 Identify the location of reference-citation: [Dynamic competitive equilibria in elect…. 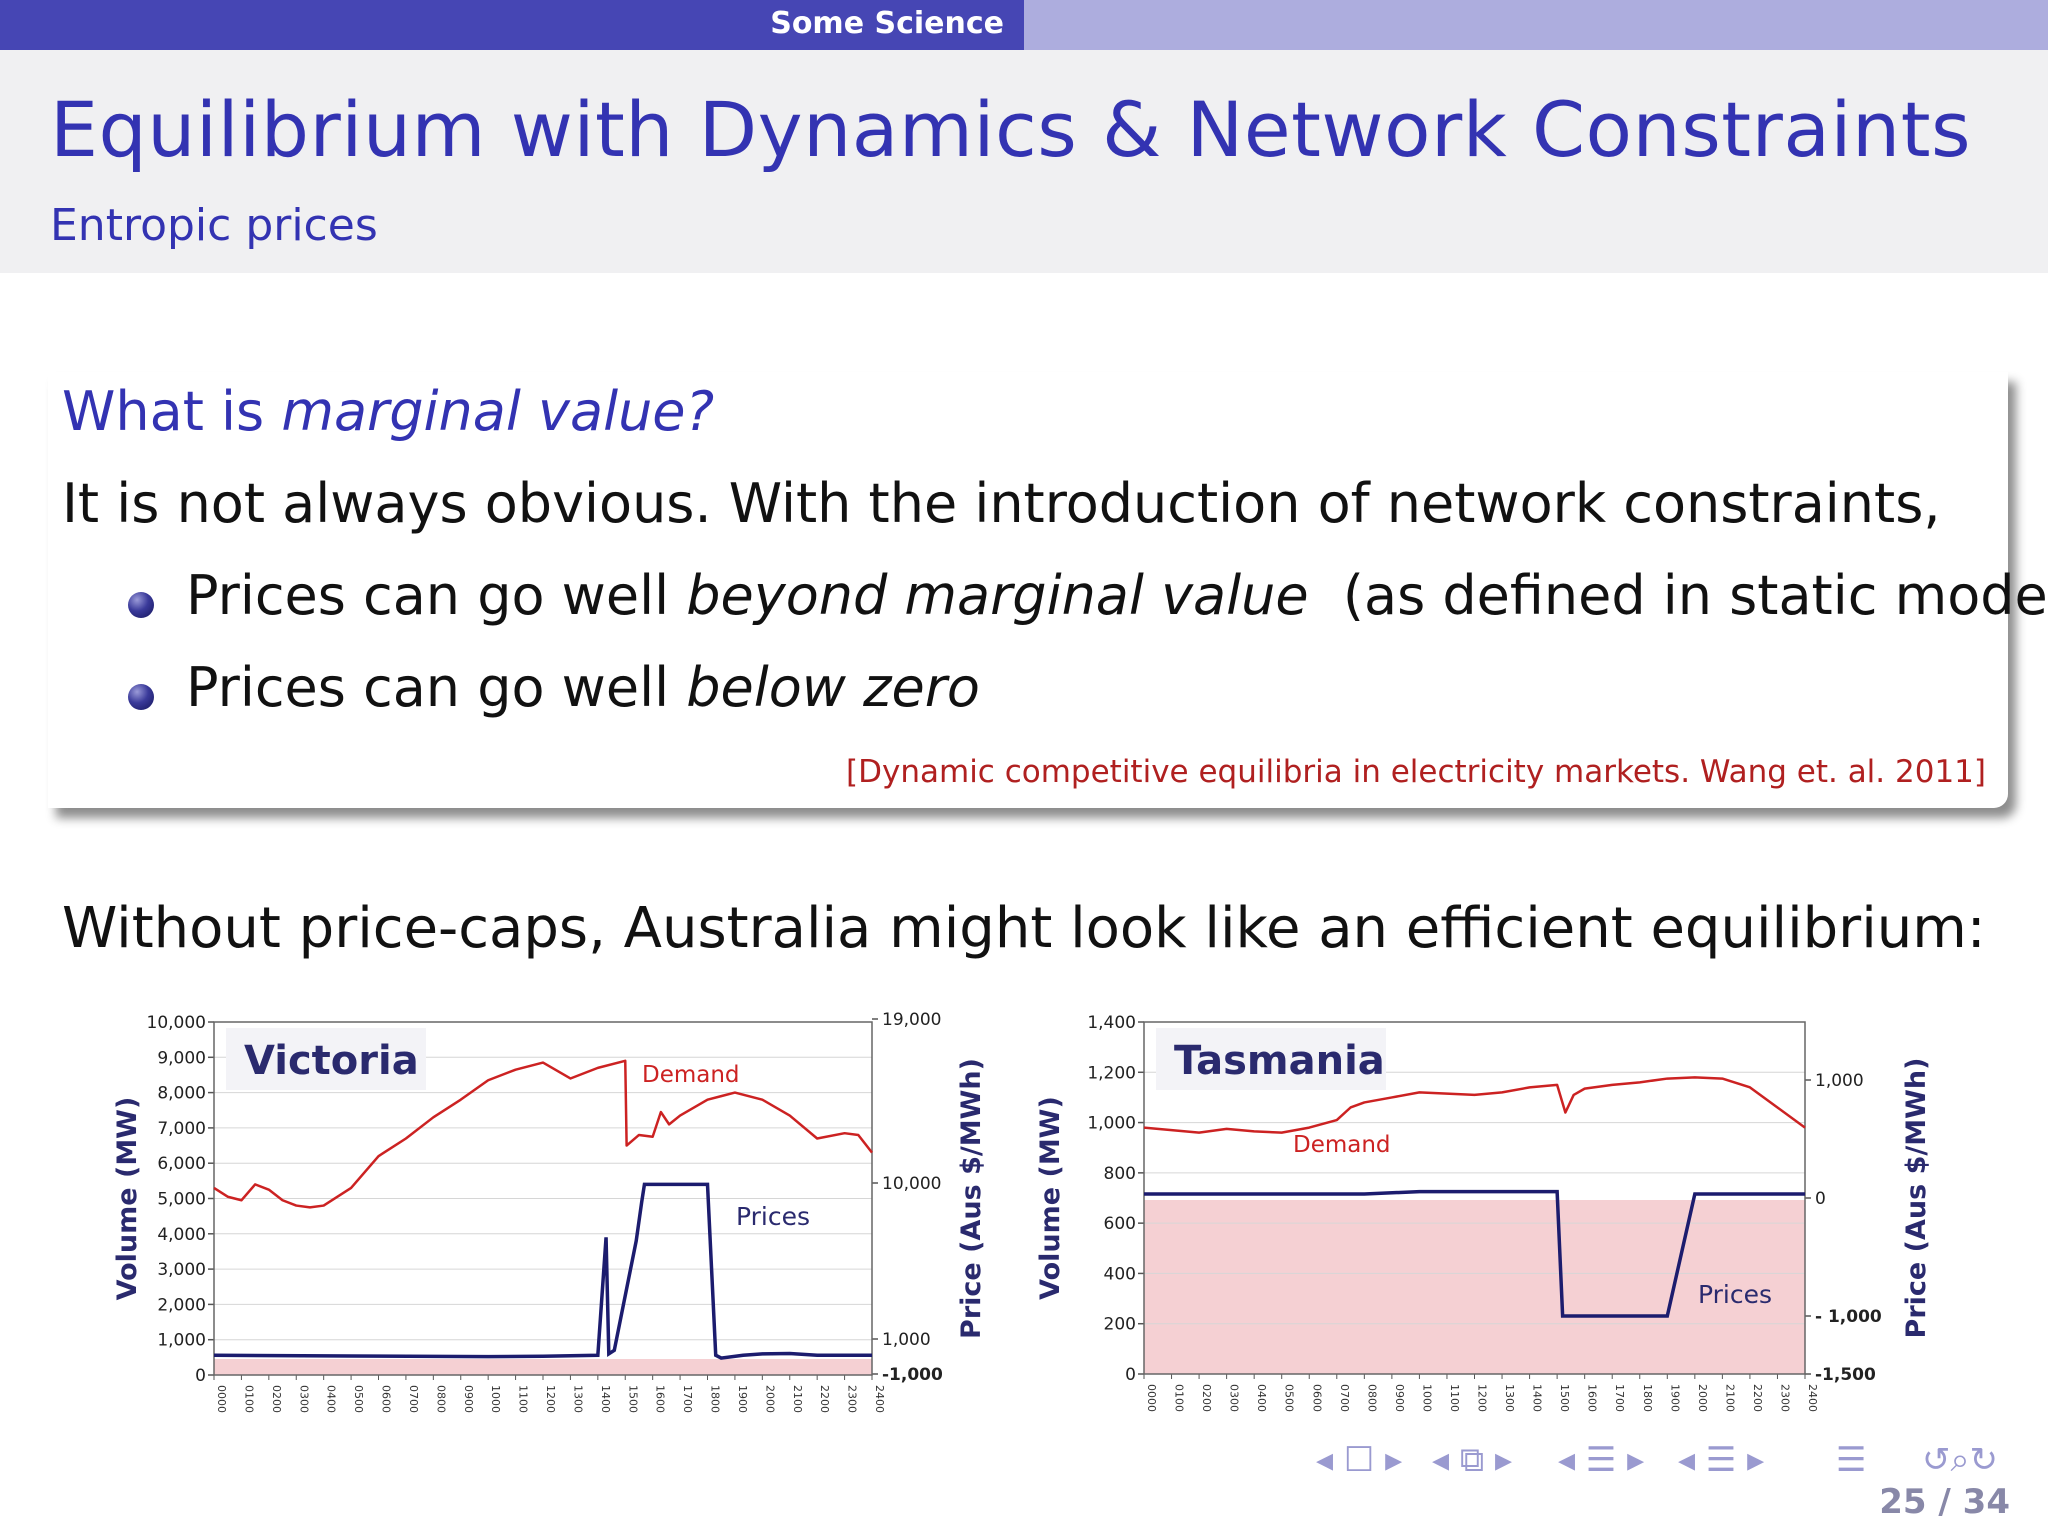
(1416, 772).